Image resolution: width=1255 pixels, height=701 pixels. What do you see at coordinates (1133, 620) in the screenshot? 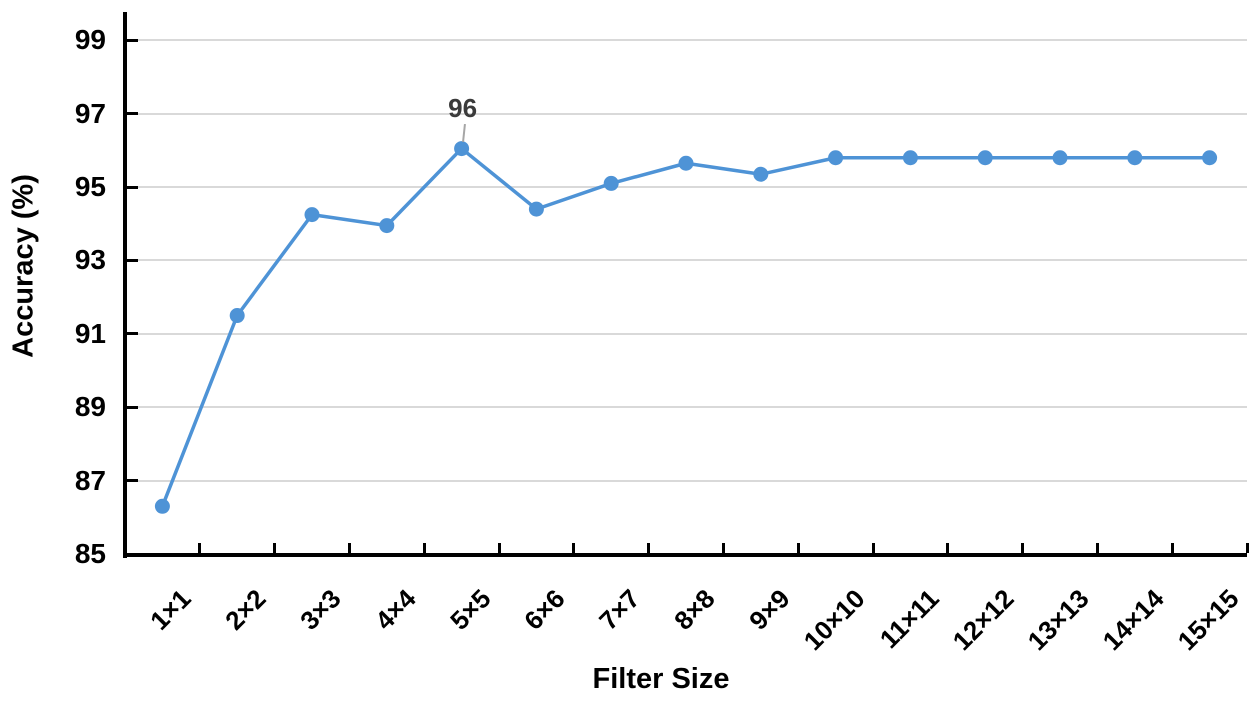
I see `x-tick-label: 14×14` at bounding box center [1133, 620].